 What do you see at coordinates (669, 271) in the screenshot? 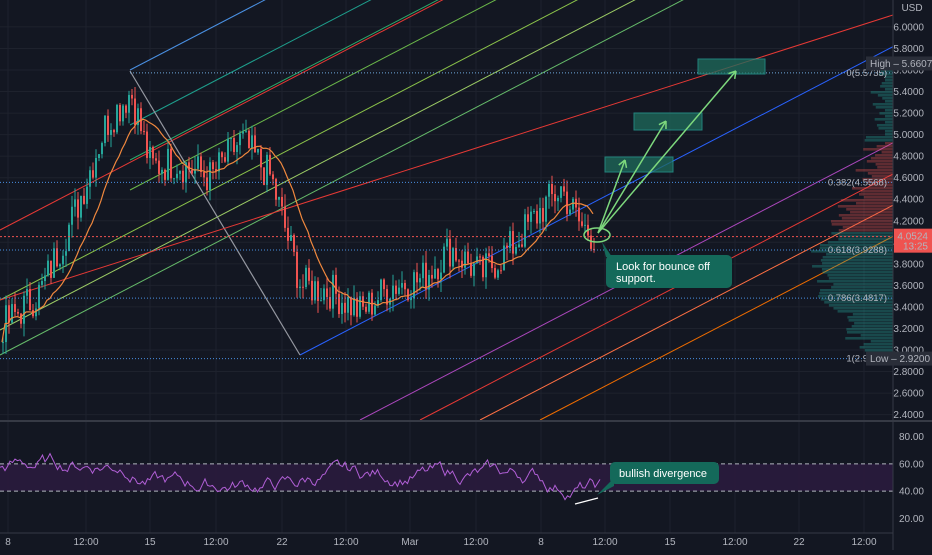
I see `bounce-callout` at bounding box center [669, 271].